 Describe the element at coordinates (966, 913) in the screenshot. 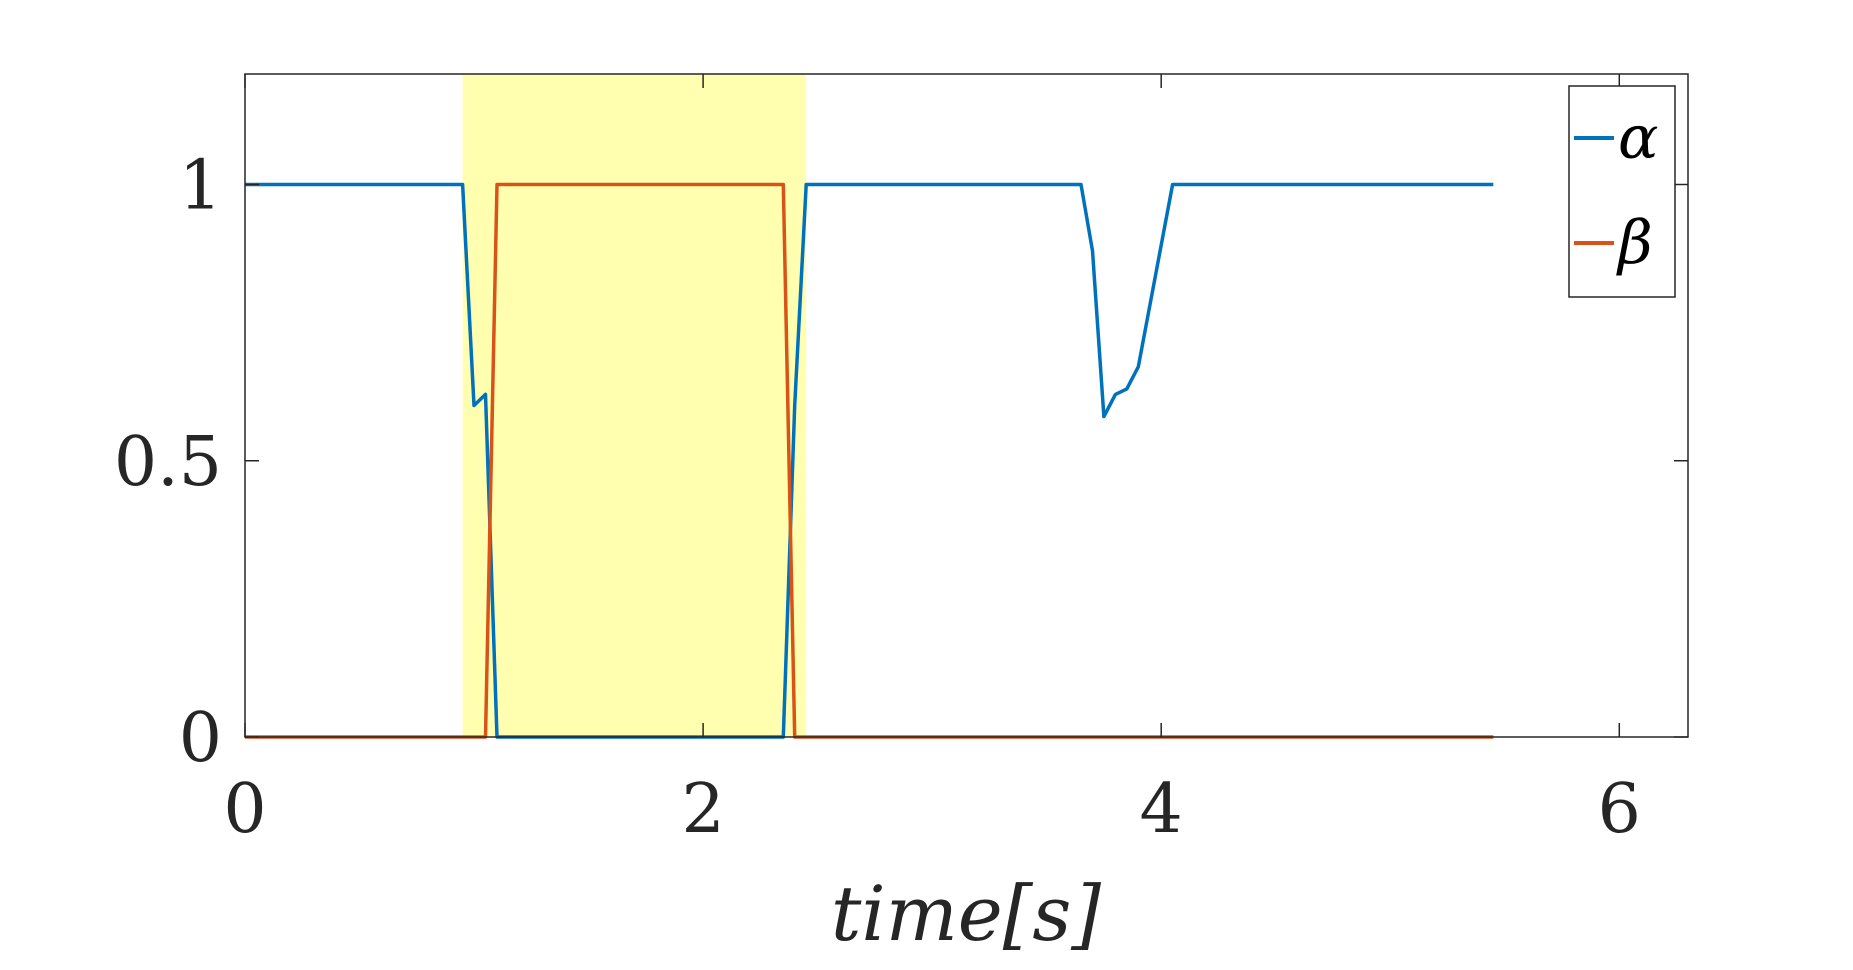

I see `x-axis-label: time[s]` at that location.